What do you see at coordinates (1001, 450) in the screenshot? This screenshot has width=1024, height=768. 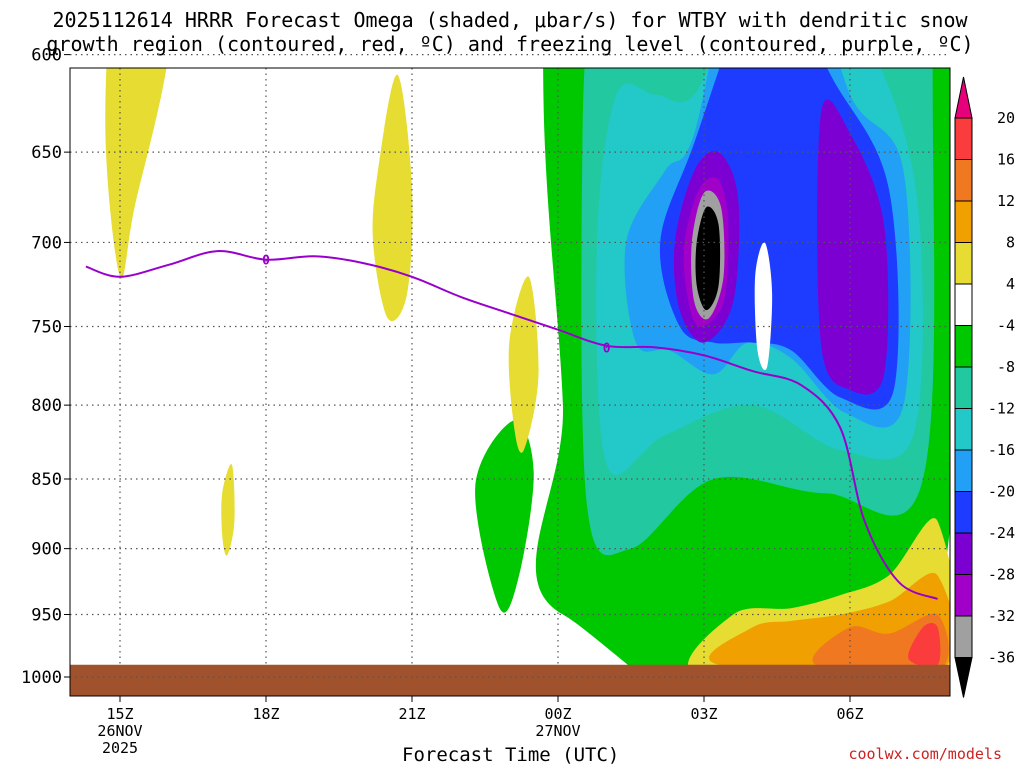 I see `colorbar-label-8: -16` at bounding box center [1001, 450].